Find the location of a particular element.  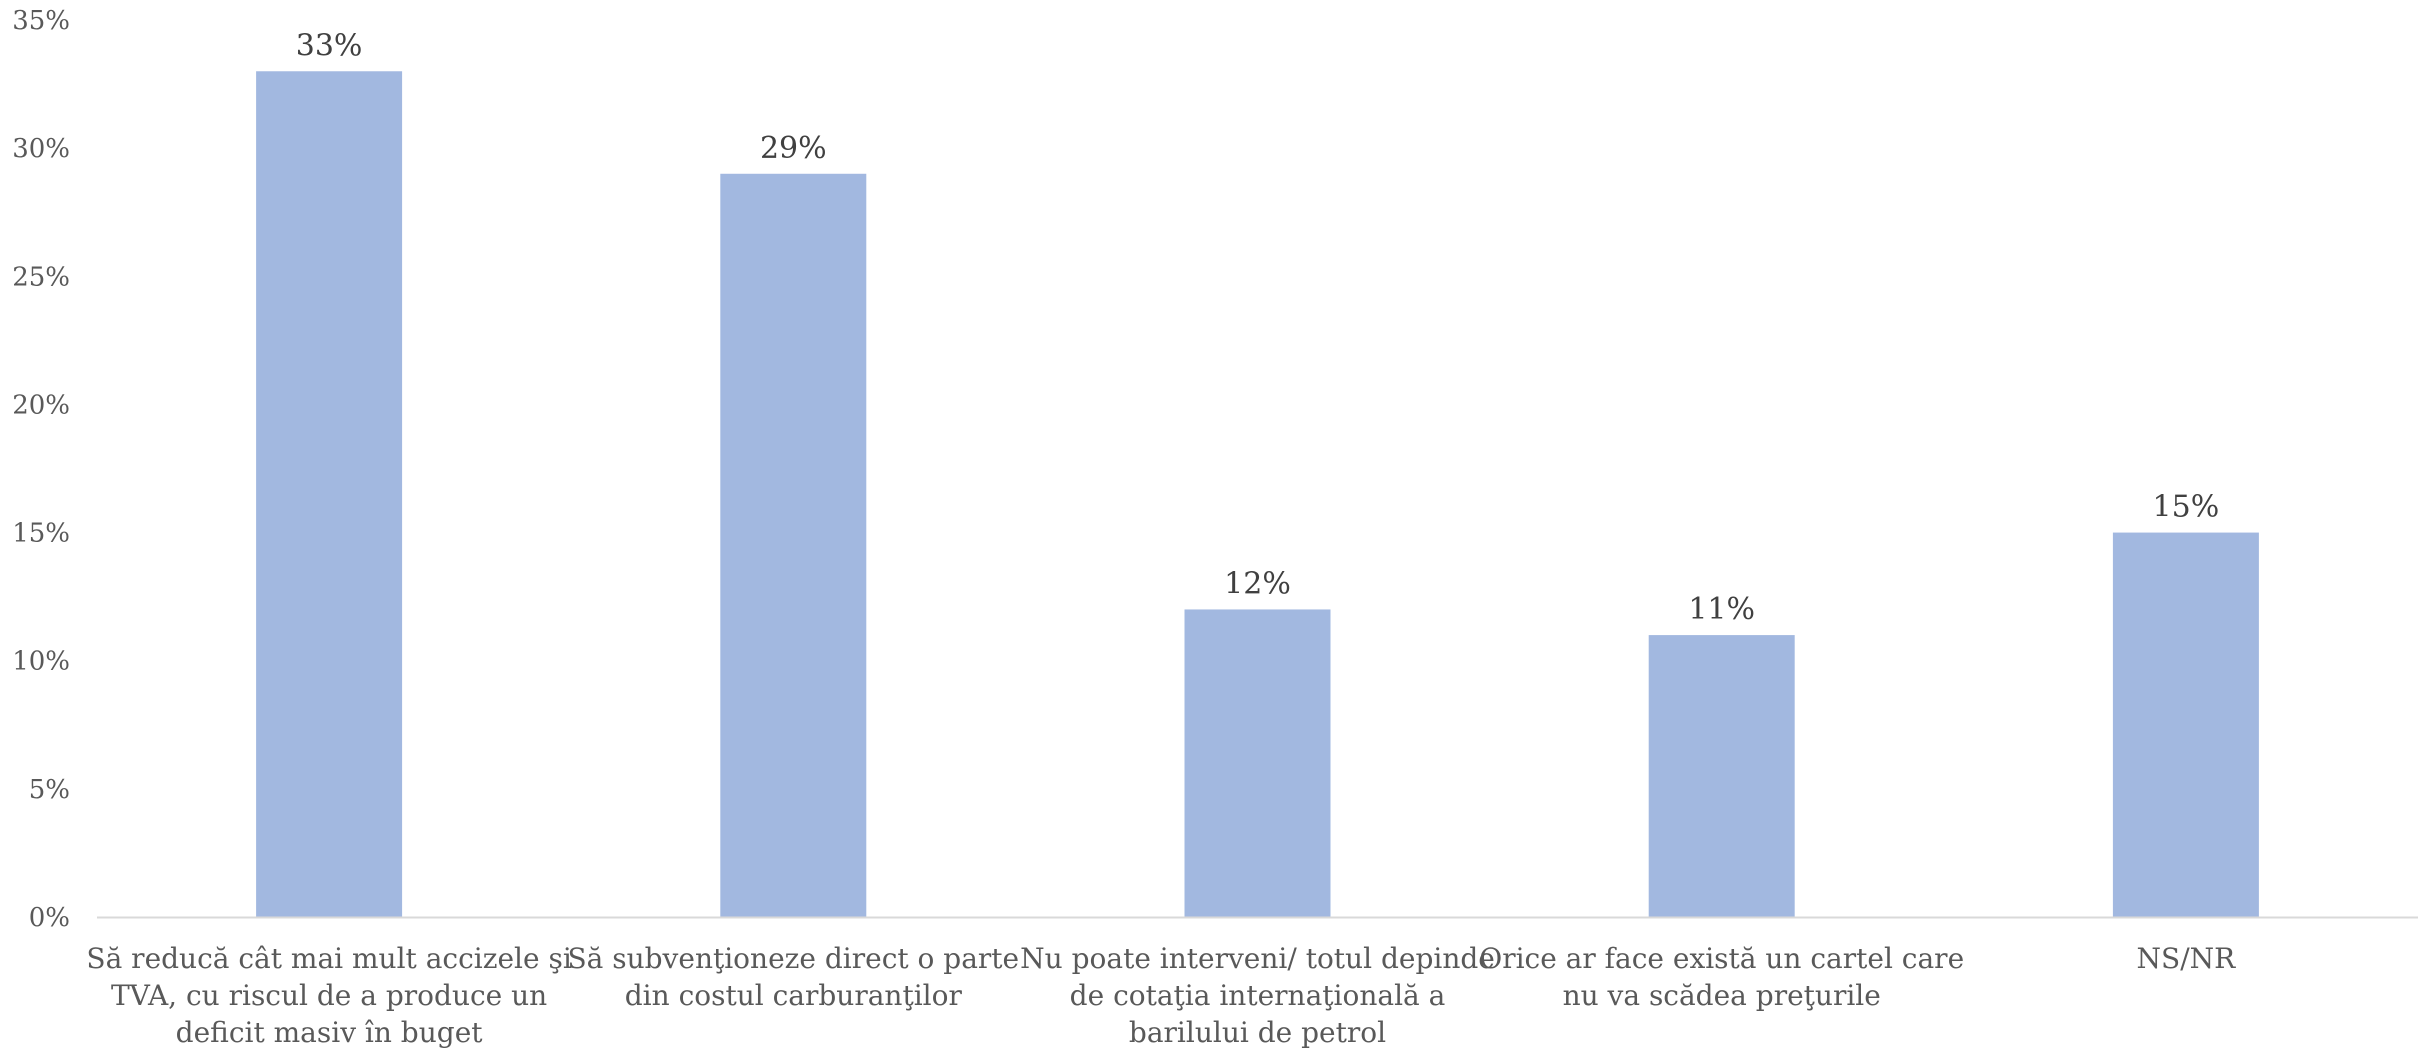

category-label-line: nu va scădea preţurile is located at coordinates (1722, 995).